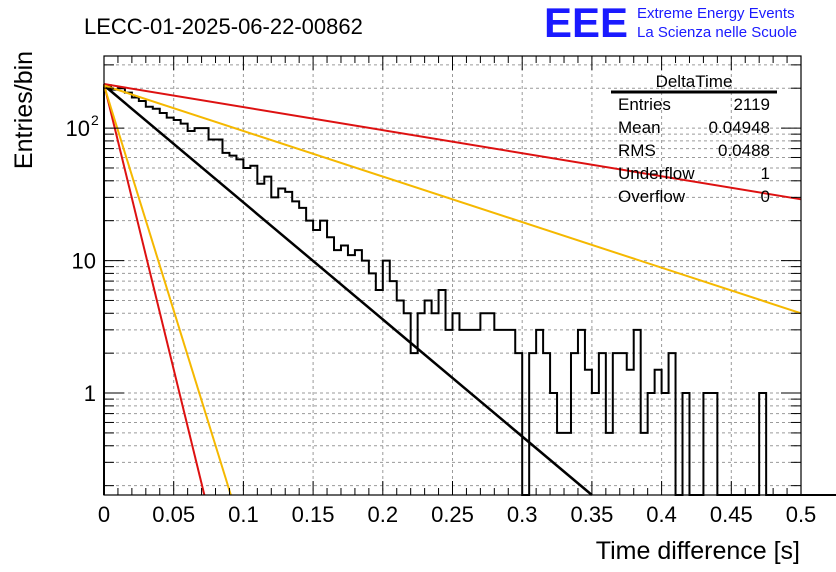  Describe the element at coordinates (744, 150) in the screenshot. I see `stats-value: 0.0488` at that location.